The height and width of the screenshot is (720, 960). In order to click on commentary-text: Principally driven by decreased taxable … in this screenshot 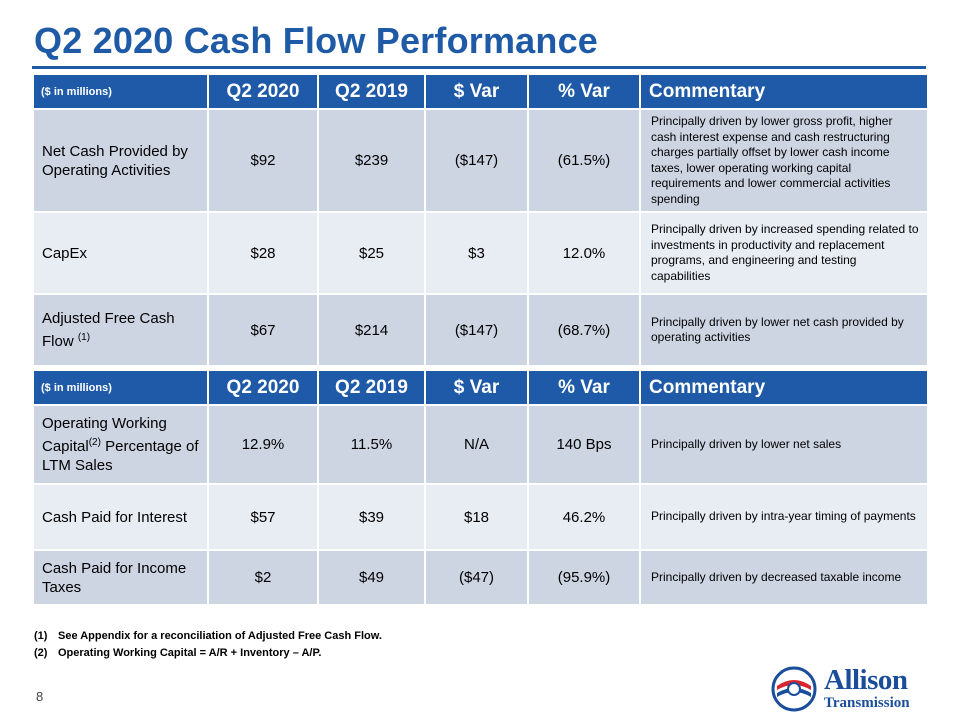, I will do `click(784, 577)`.